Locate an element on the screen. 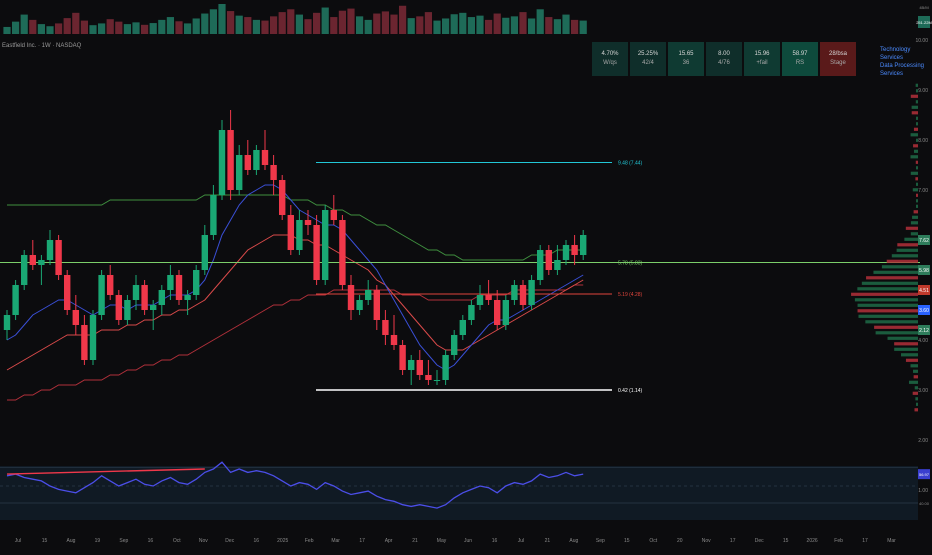 Image resolution: width=932 pixels, height=555 pixels. x-tick-label: May is located at coordinates (442, 541).